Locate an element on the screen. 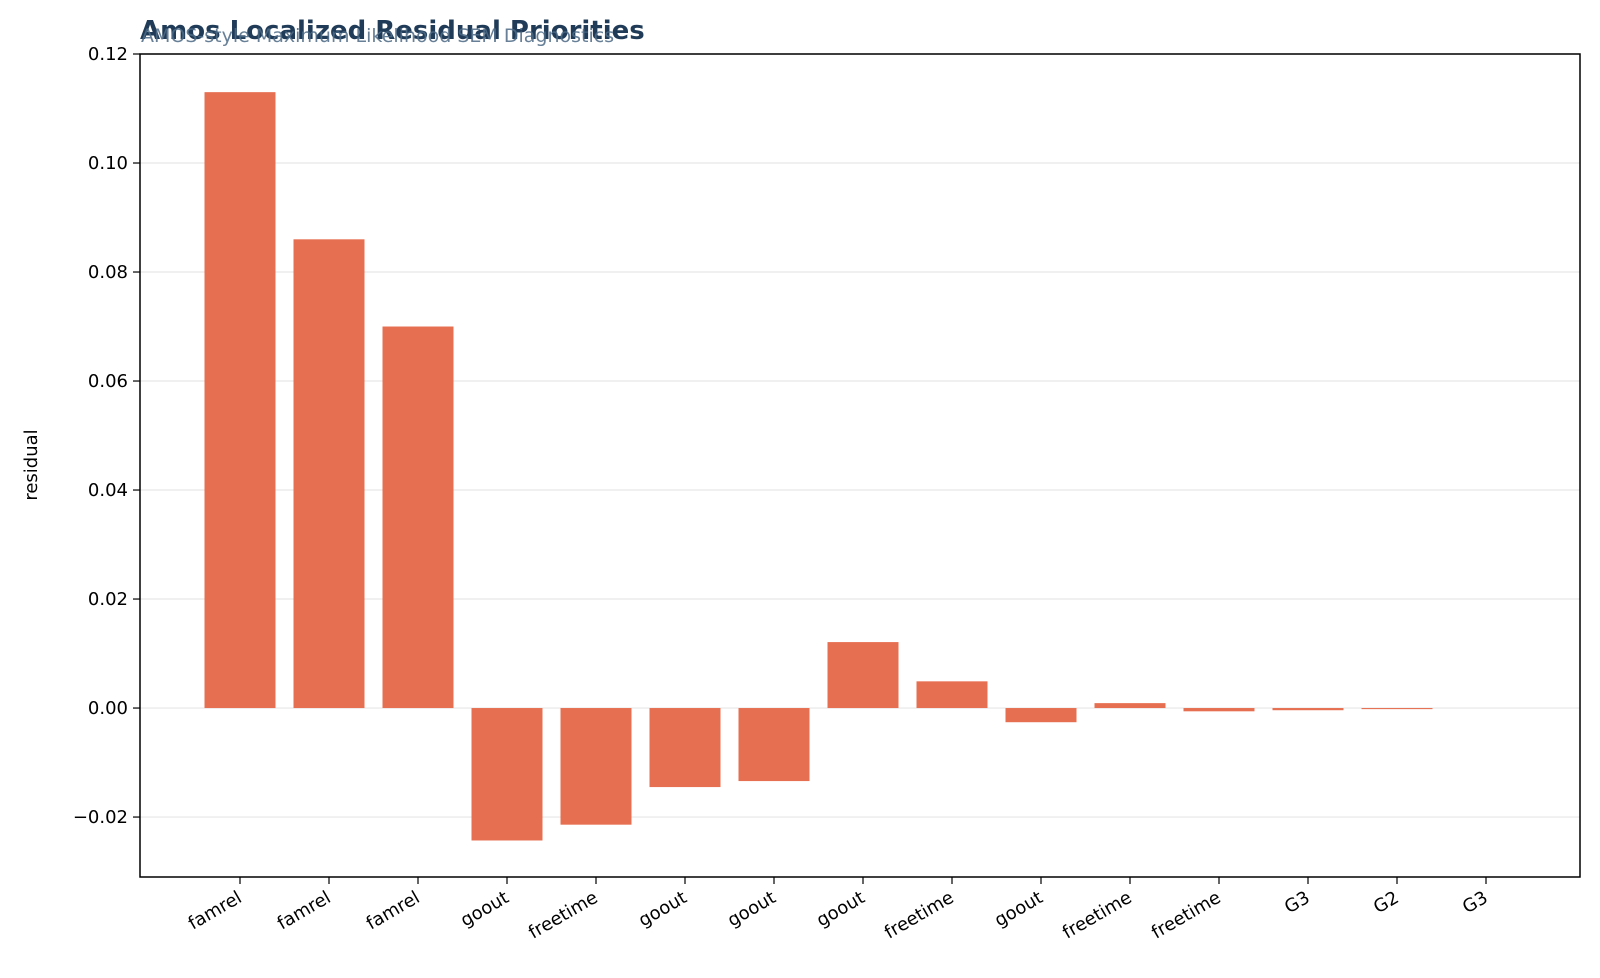  y-tick-label: 0.08 is located at coordinates (108, 272).